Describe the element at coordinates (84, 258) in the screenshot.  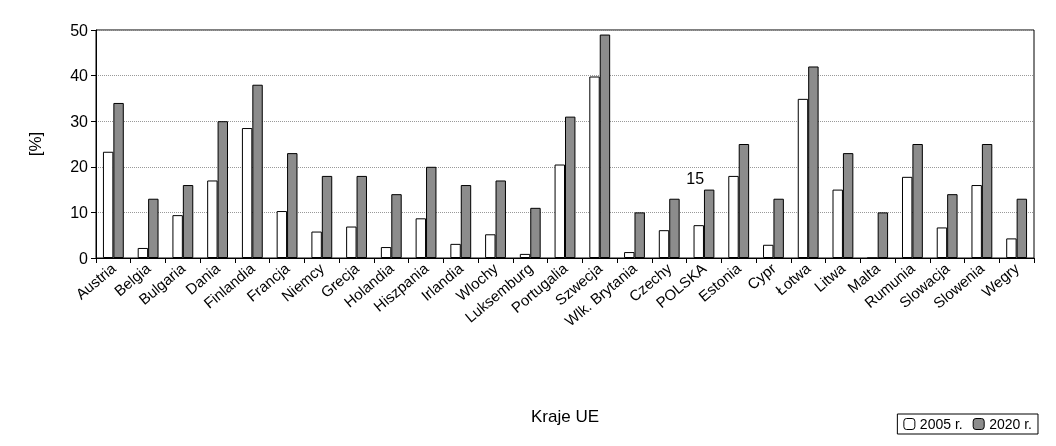
I see `y-tick-label: 0` at that location.